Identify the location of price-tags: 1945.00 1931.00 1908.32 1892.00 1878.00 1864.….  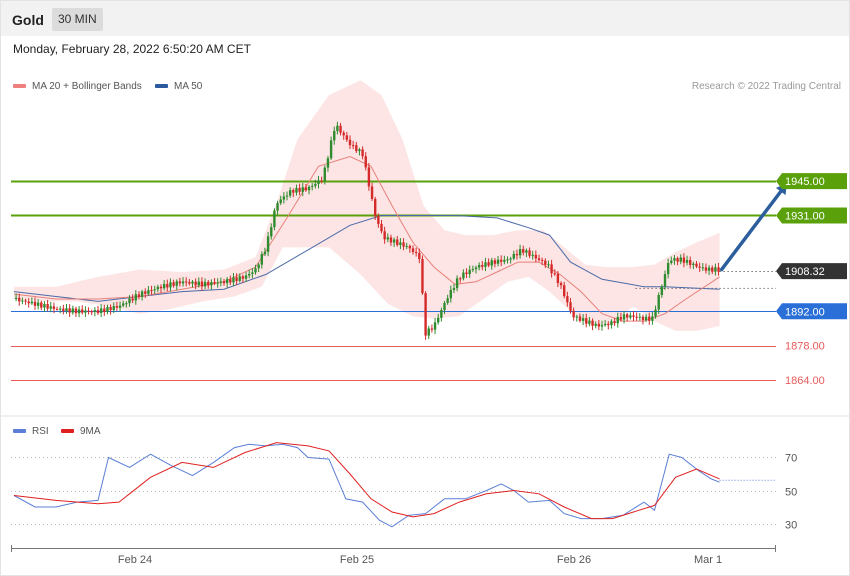
(811, 280).